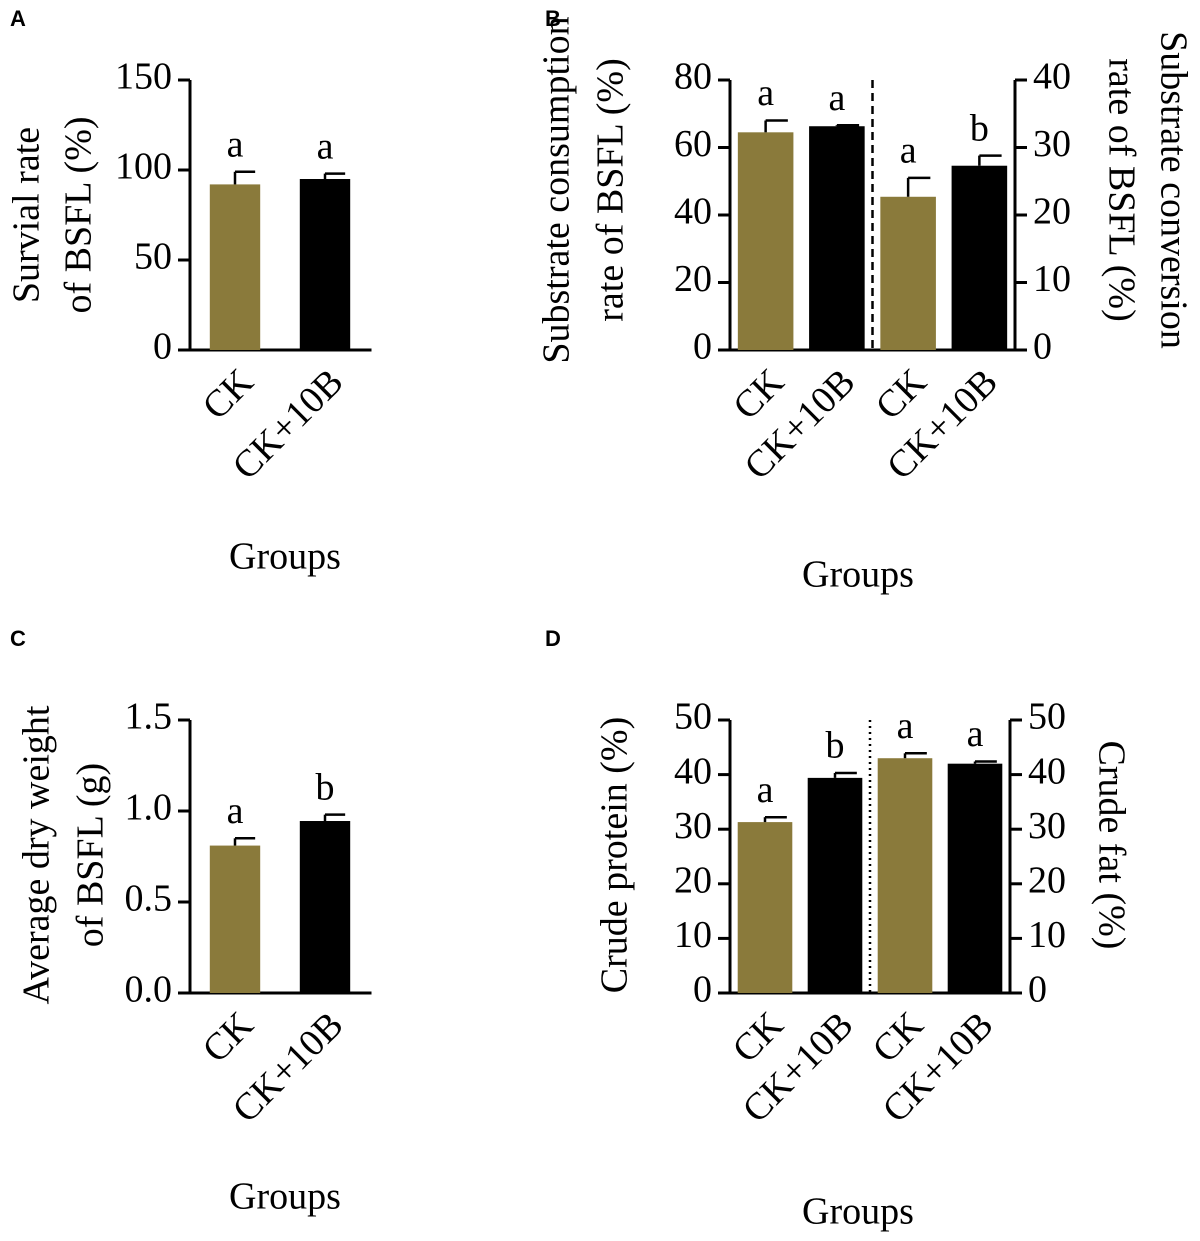  What do you see at coordinates (1121, 189) in the screenshot?
I see `y2-axis-label: rate of BSFL (%)` at bounding box center [1121, 189].